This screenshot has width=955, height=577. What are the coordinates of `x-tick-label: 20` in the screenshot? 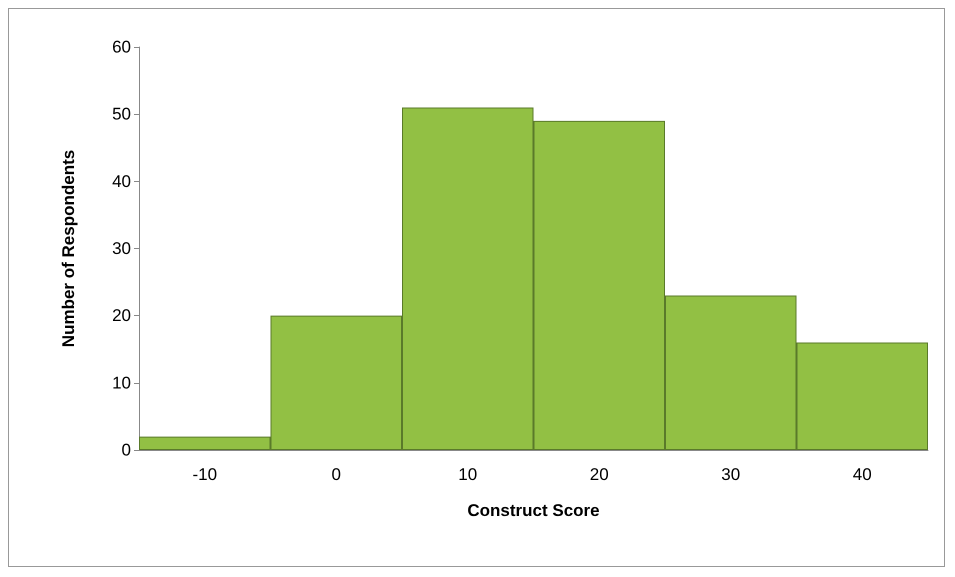 It's located at (599, 474).